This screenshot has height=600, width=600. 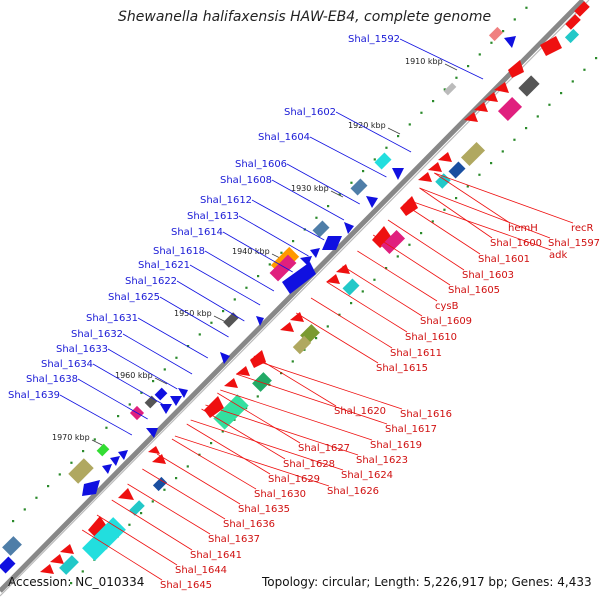 I want to click on gene-label-reverse: hemH, so click(x=523, y=228).